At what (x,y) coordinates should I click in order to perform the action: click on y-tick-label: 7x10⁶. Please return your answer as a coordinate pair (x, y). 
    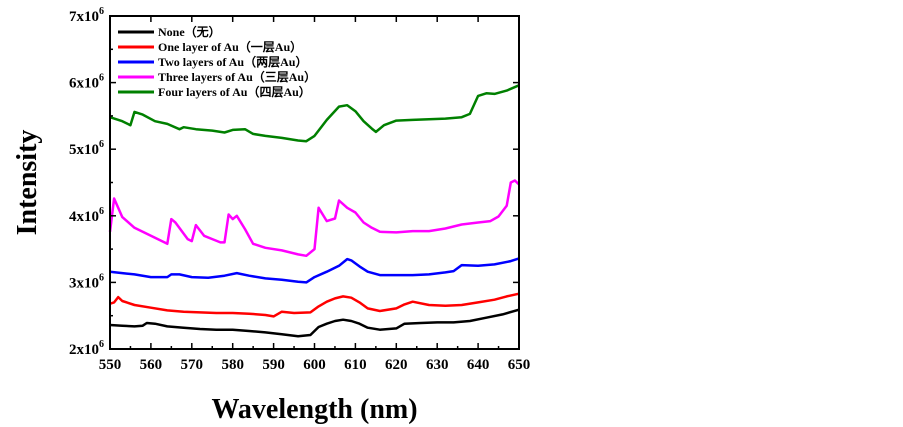
    Looking at the image, I should click on (86, 15).